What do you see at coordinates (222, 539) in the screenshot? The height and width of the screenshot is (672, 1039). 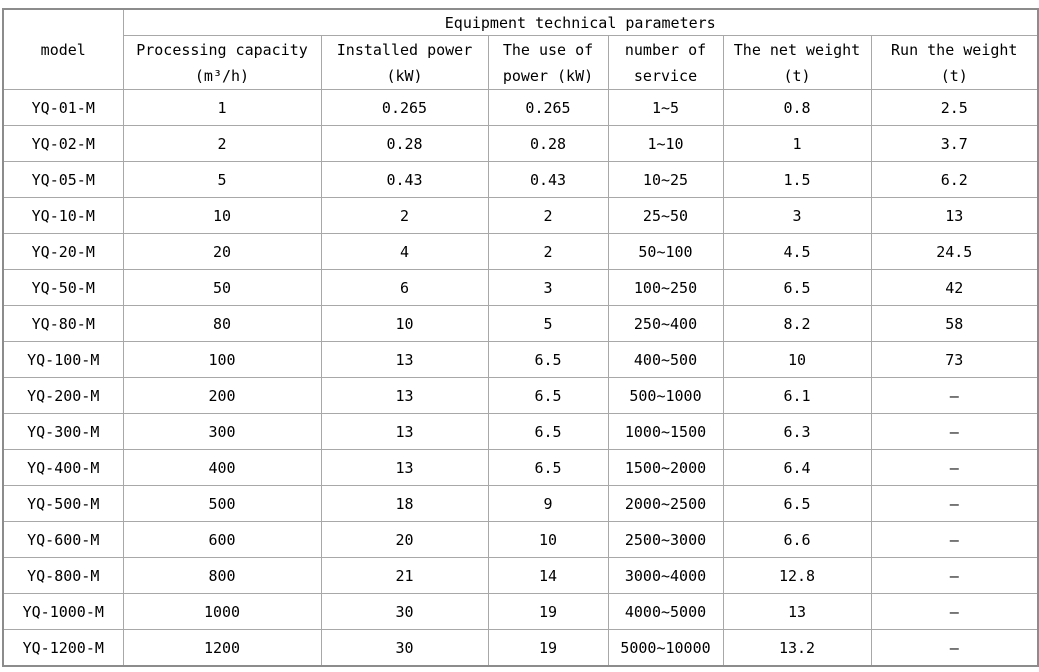 I see `table-cell: 600` at bounding box center [222, 539].